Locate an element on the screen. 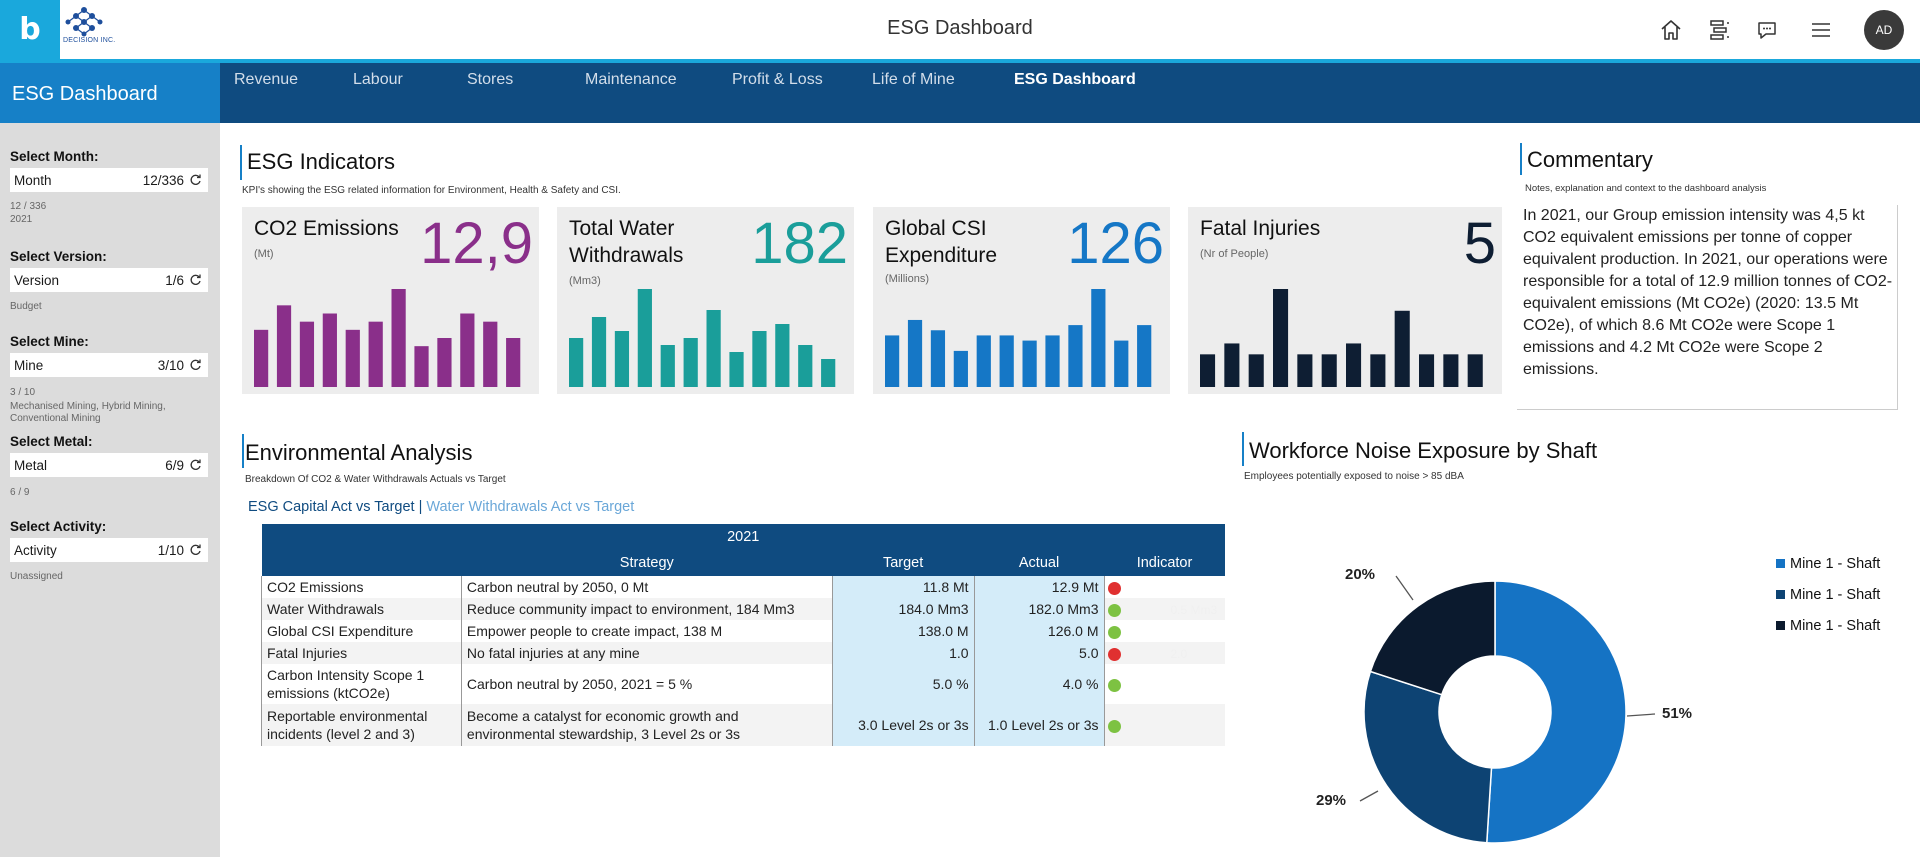  kpi-bar-chart is located at coordinates (702, 338).